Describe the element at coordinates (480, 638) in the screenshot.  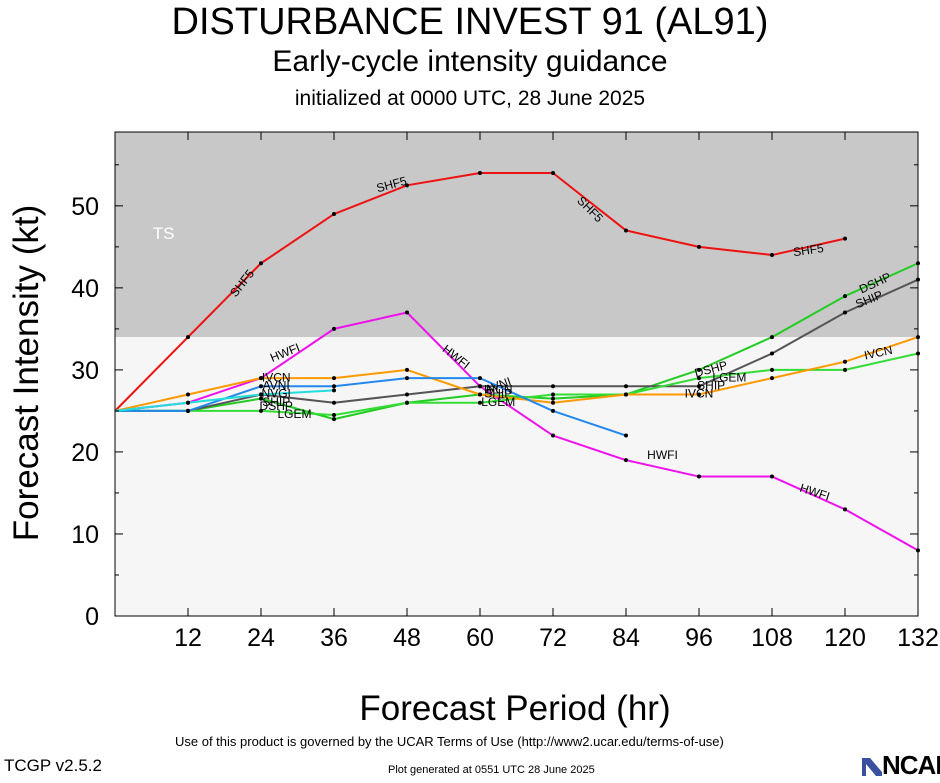
I see `x-tick-label: 60` at that location.